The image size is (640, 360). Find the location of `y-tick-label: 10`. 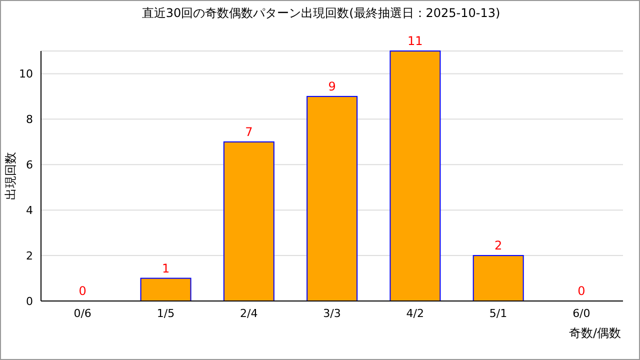

y-tick-label: 10 is located at coordinates (26, 74).